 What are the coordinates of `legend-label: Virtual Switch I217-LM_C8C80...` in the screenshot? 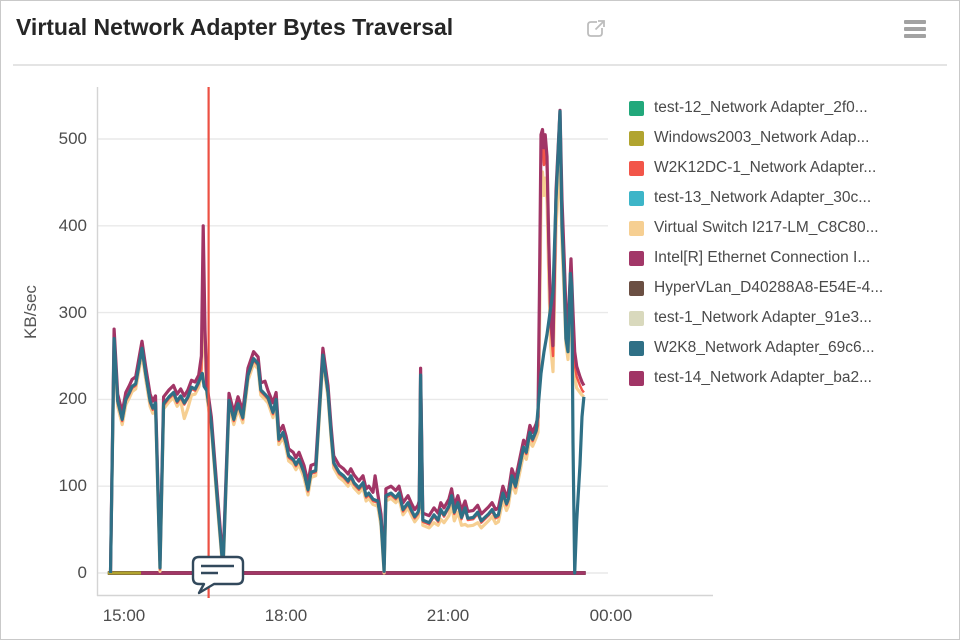 It's located at (766, 227).